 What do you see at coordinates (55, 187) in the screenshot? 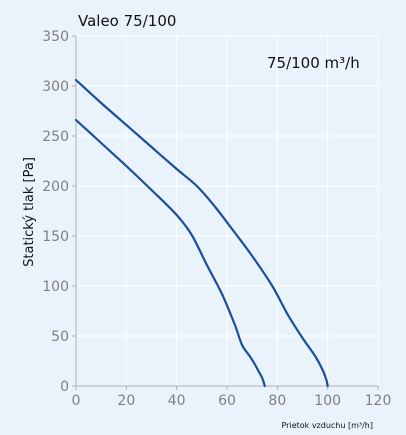
I see `y-tick-label: 200` at bounding box center [55, 187].